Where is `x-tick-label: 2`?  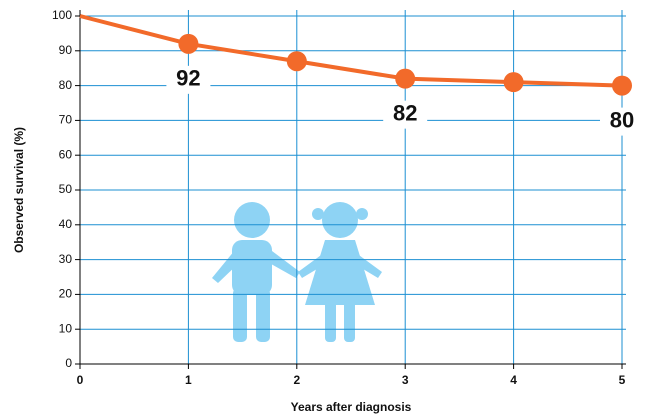
x-tick-label: 2 is located at coordinates (296, 380).